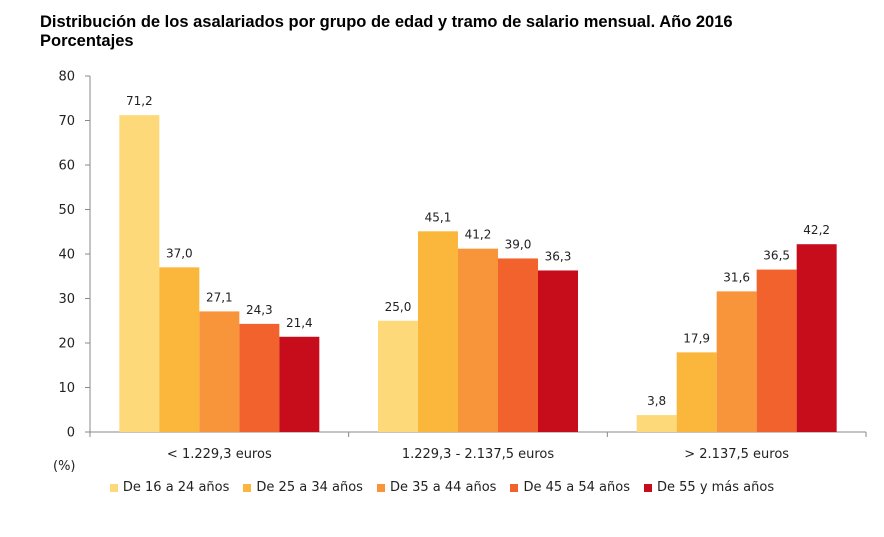  I want to click on data-label: 36,5, so click(776, 256).